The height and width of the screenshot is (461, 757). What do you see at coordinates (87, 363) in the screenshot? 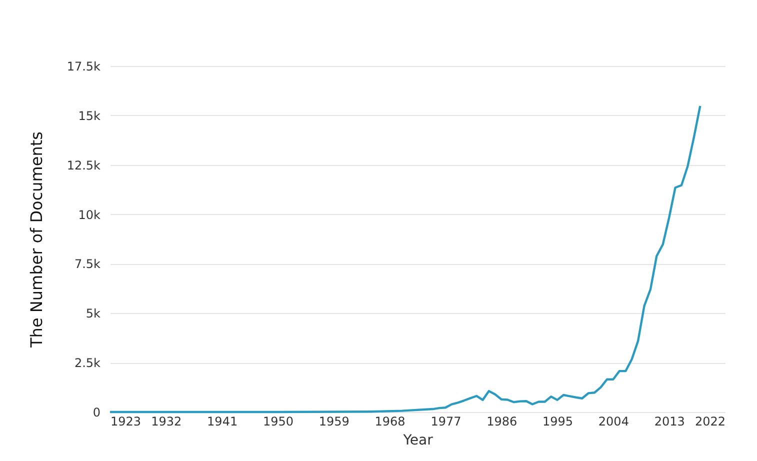
I see `y-tick-label: 2.5k` at bounding box center [87, 363].